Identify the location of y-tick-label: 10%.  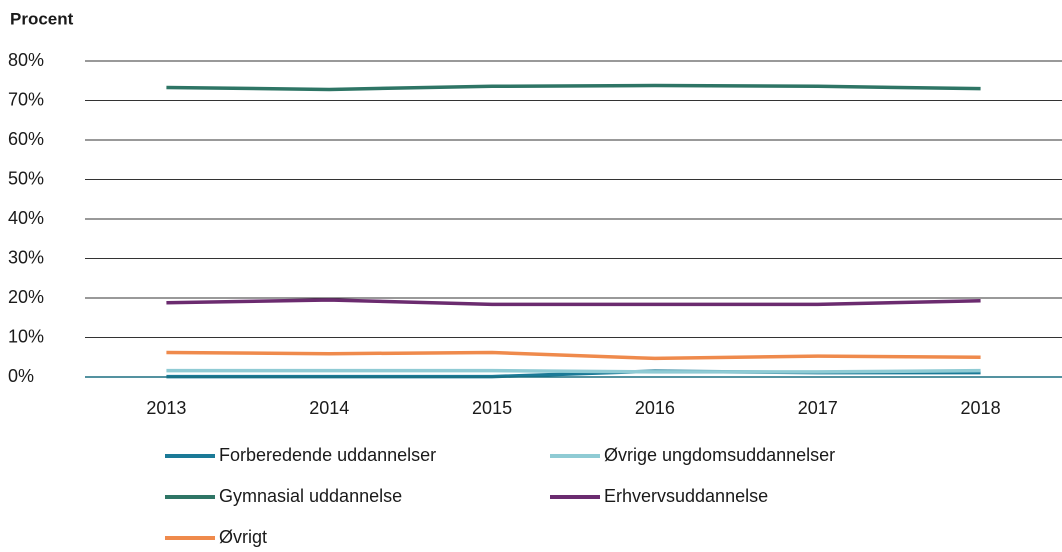
(26, 336).